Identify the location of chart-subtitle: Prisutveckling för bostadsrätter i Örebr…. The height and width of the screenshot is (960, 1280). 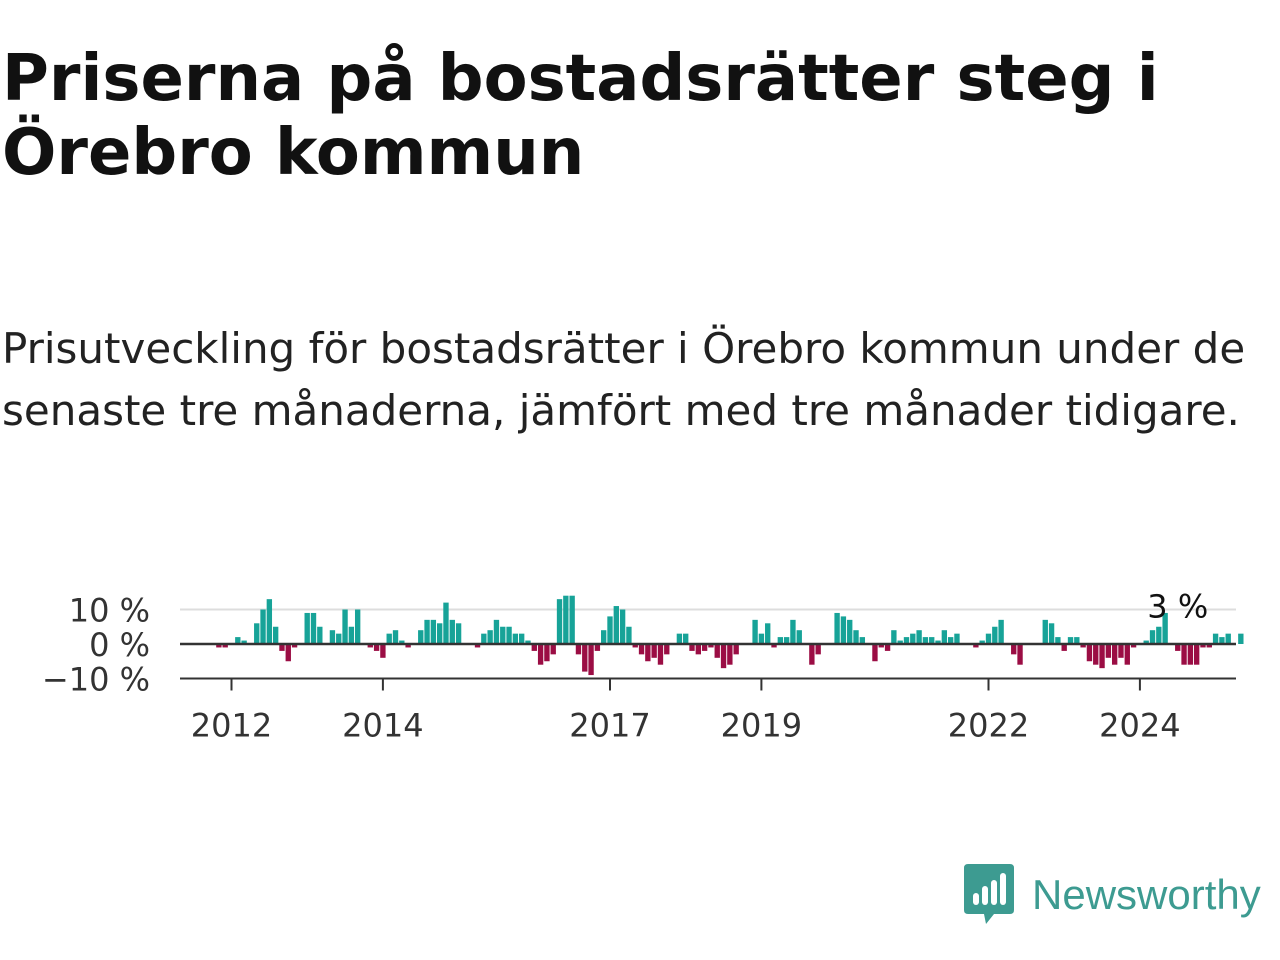
(624, 379).